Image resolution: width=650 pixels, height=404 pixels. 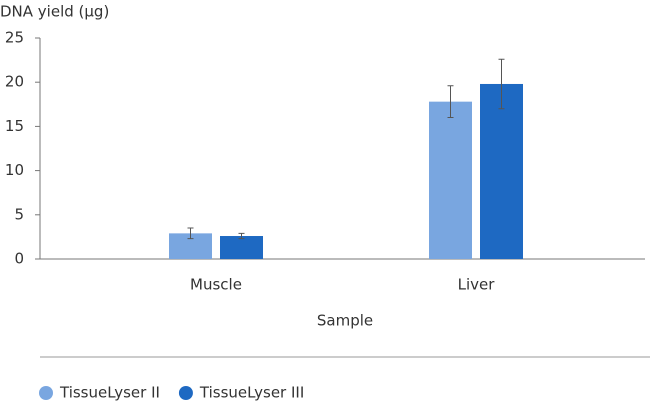 What do you see at coordinates (14, 170) in the screenshot?
I see `y-tick-label: 10` at bounding box center [14, 170].